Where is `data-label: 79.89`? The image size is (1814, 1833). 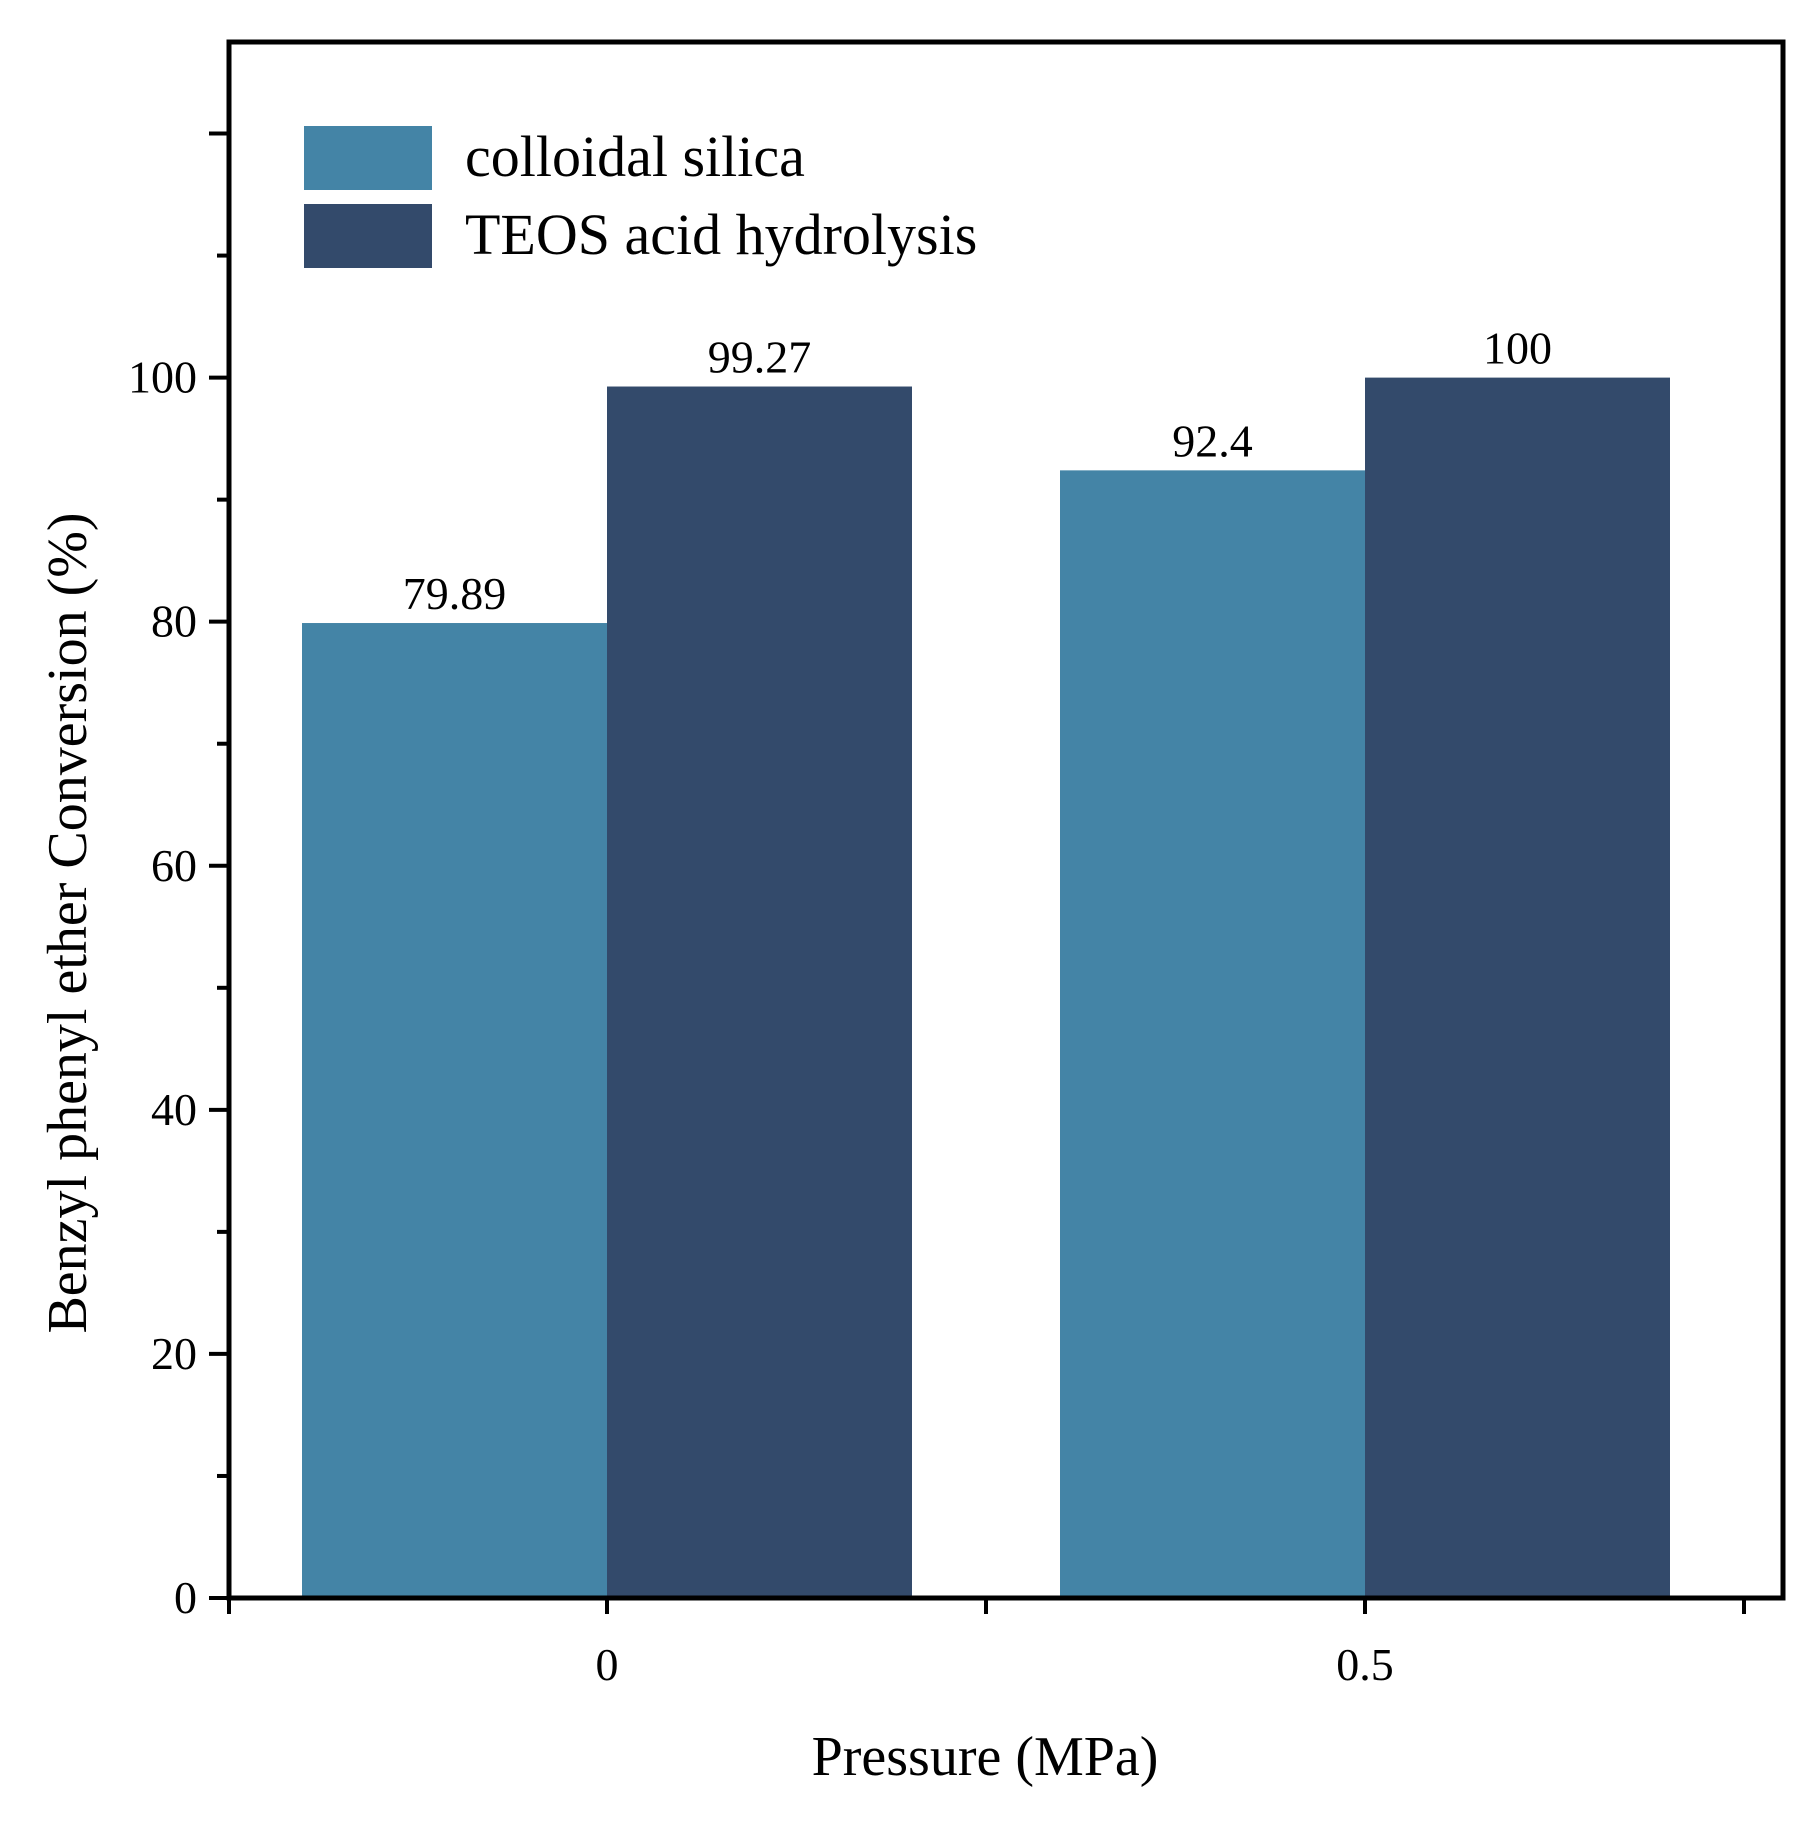
data-label: 79.89 is located at coordinates (455, 593).